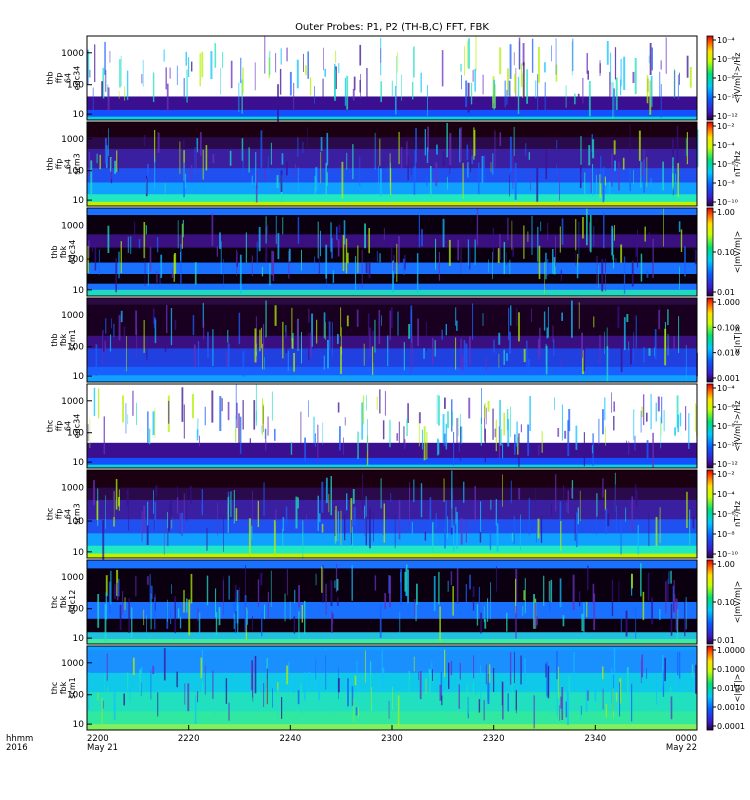 The width and height of the screenshot is (750, 800). I want to click on y-tick-label: 1000, so click(72, 316).